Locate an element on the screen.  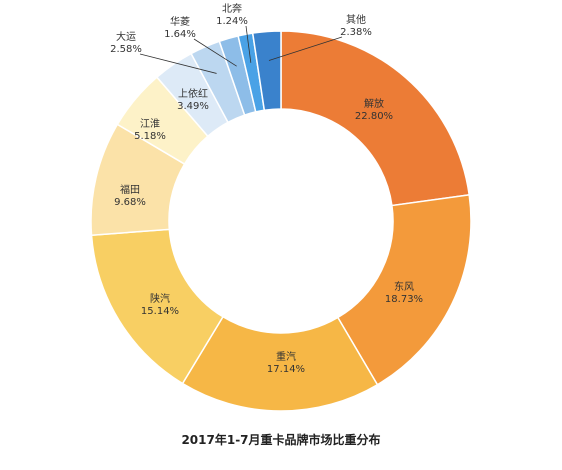
slice-name-6: 上依红 is located at coordinates (193, 93).